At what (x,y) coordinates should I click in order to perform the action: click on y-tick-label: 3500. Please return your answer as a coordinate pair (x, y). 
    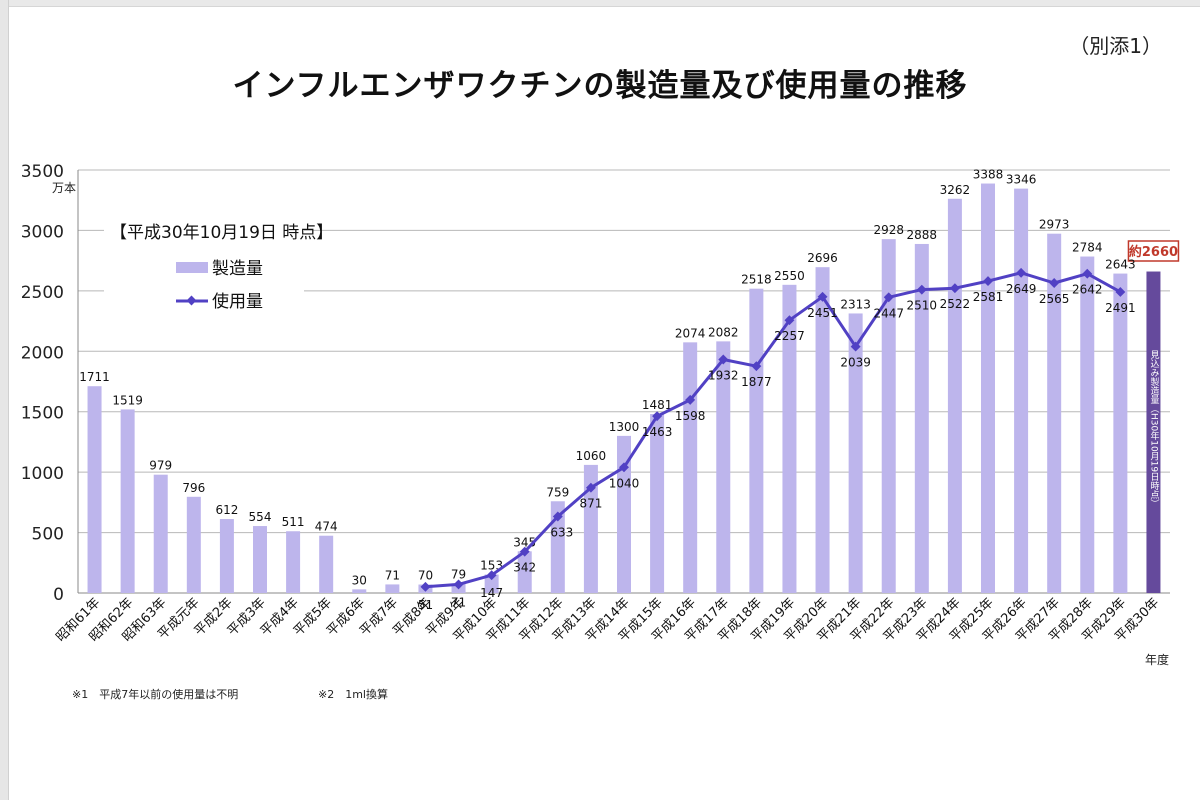
    Looking at the image, I should click on (42, 172).